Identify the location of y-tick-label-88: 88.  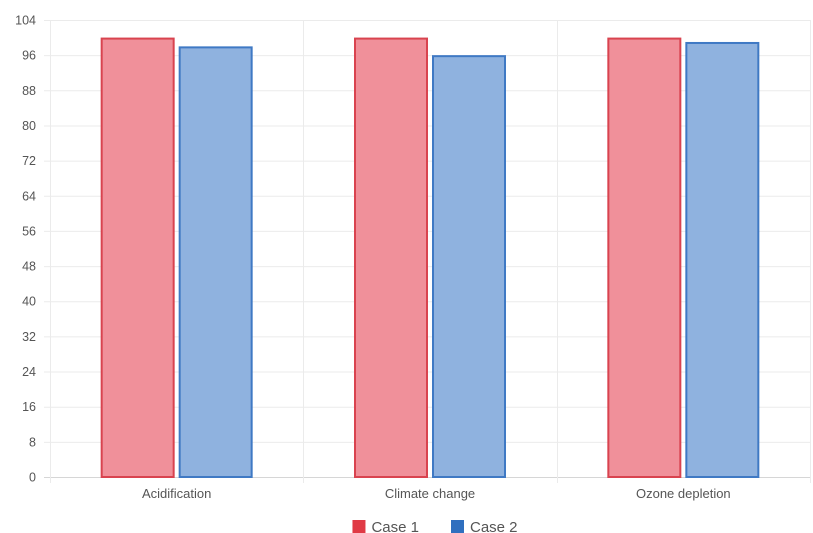
(29, 91).